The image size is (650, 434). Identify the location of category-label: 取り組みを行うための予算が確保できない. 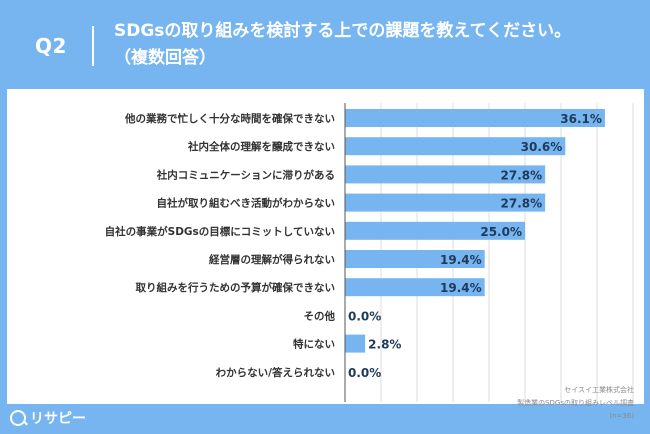
(236, 287).